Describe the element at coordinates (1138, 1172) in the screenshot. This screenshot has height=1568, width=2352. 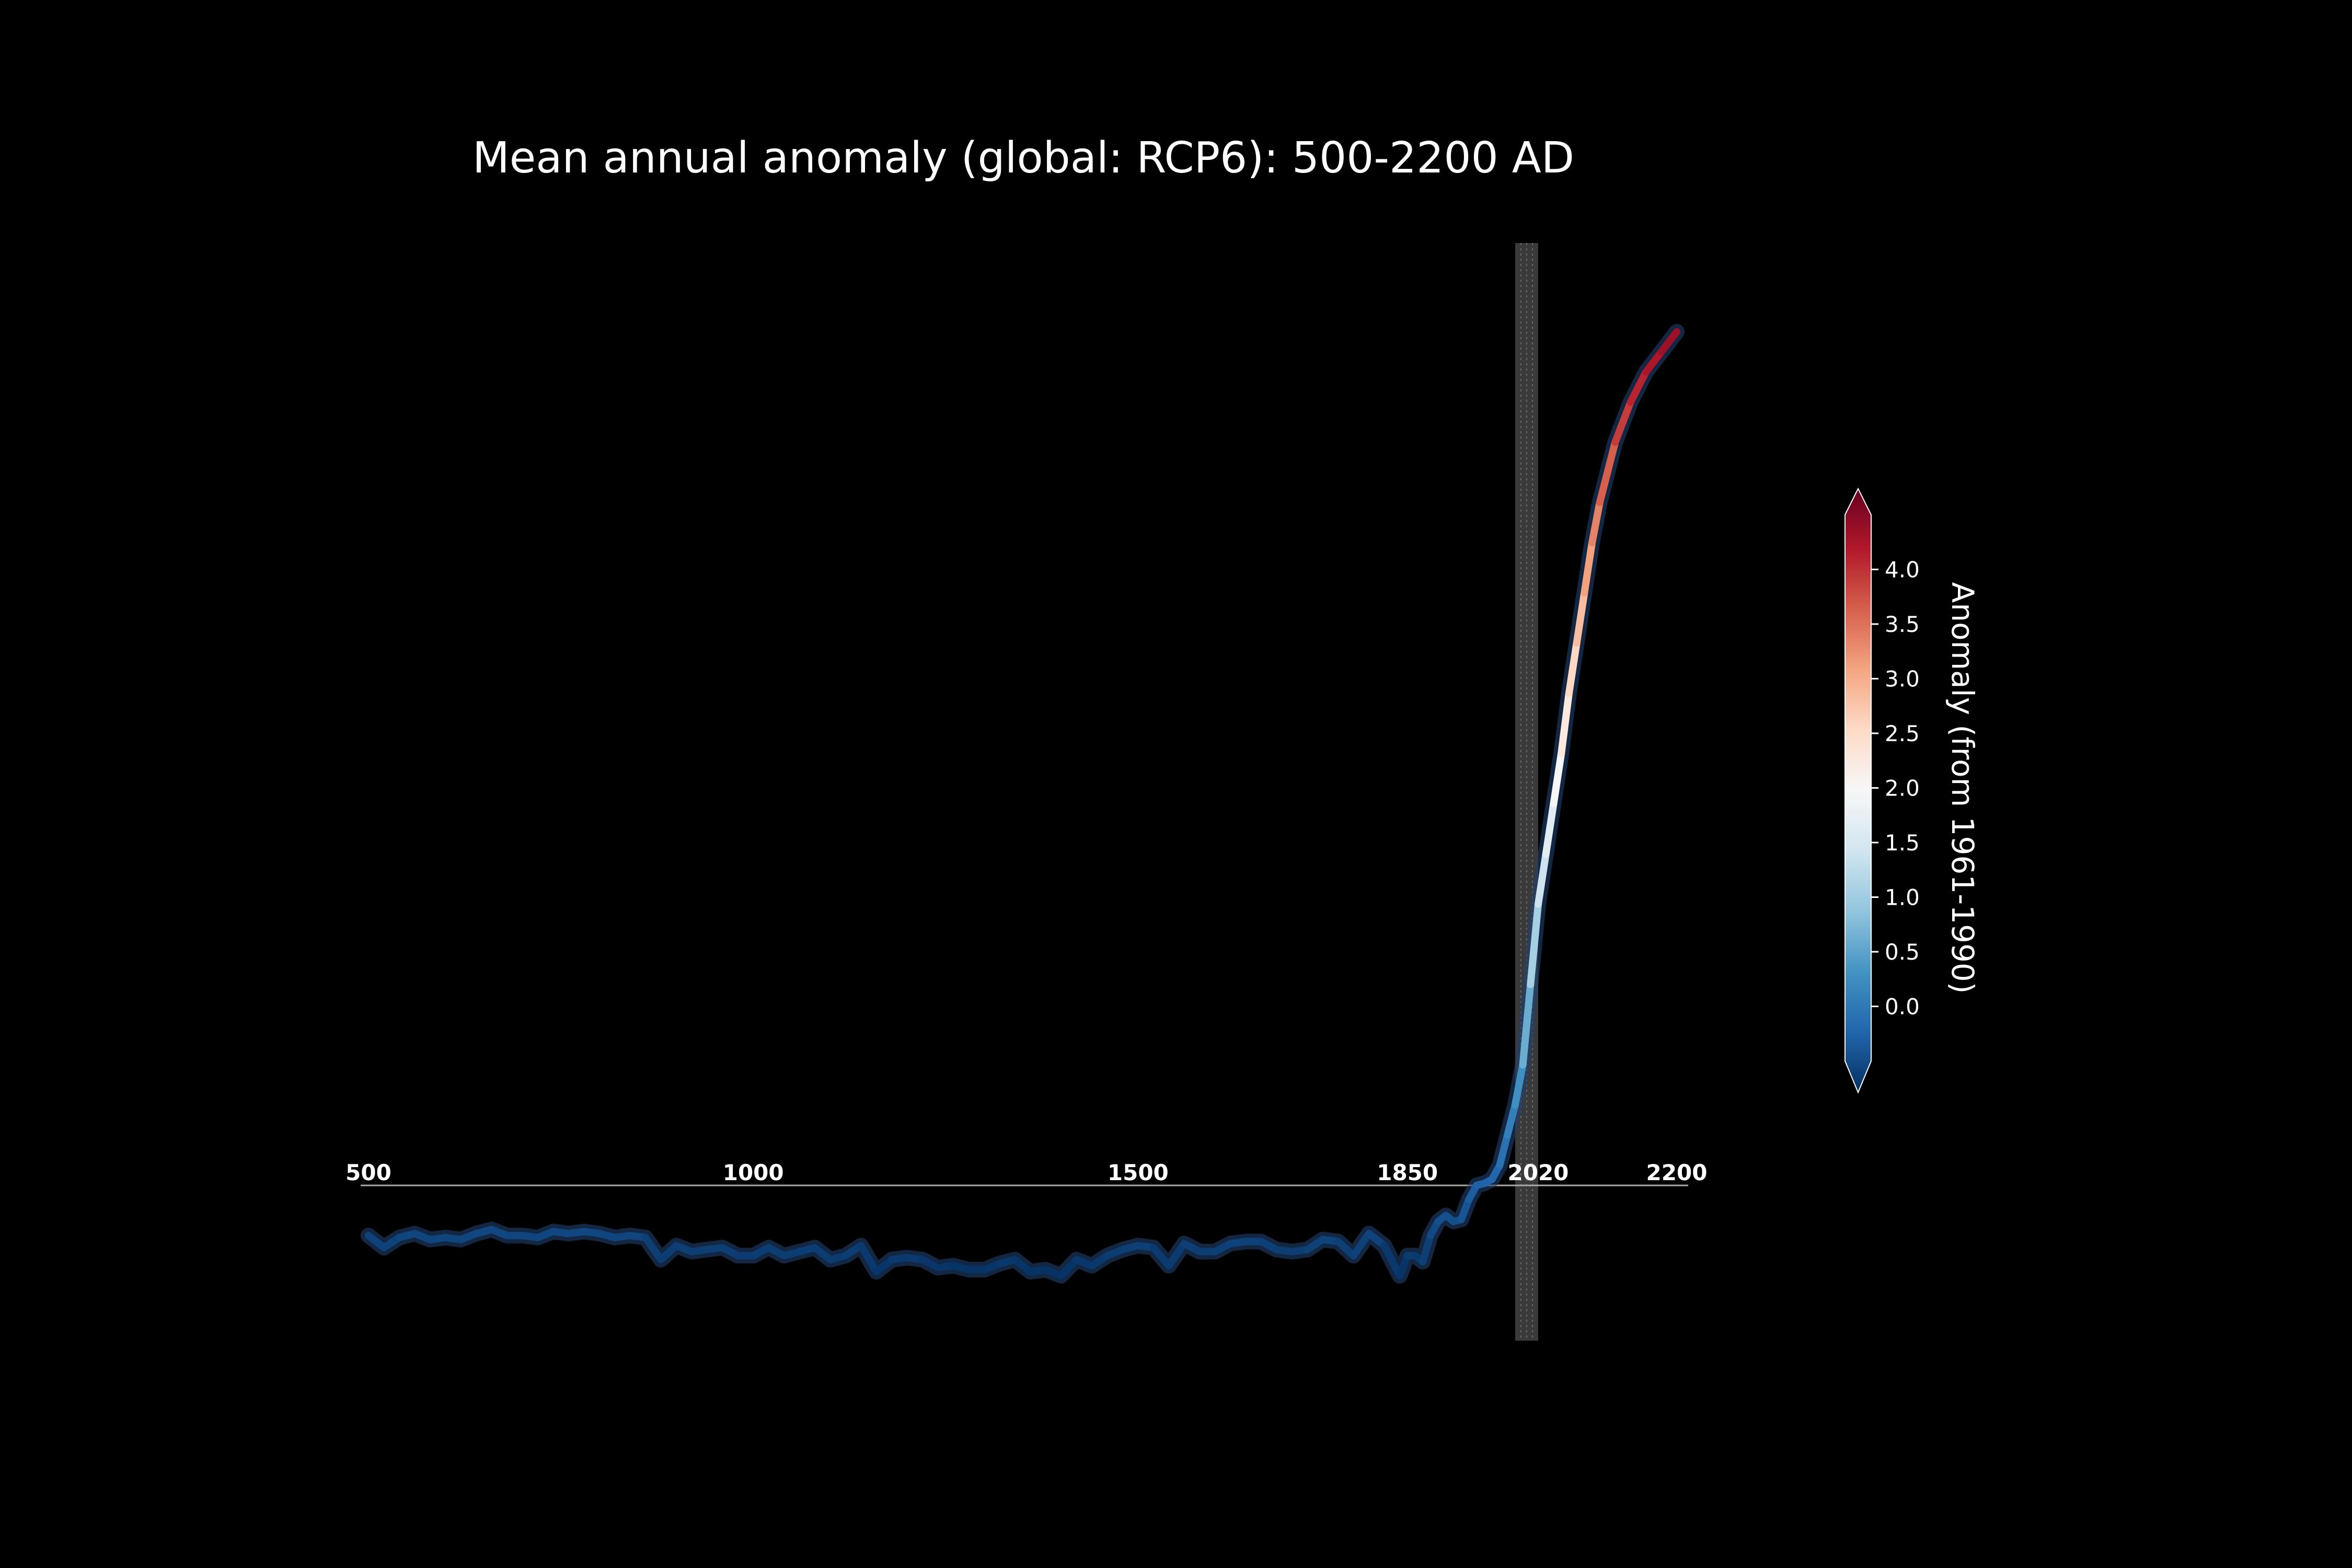
I see `x-tick-label: 1500` at that location.